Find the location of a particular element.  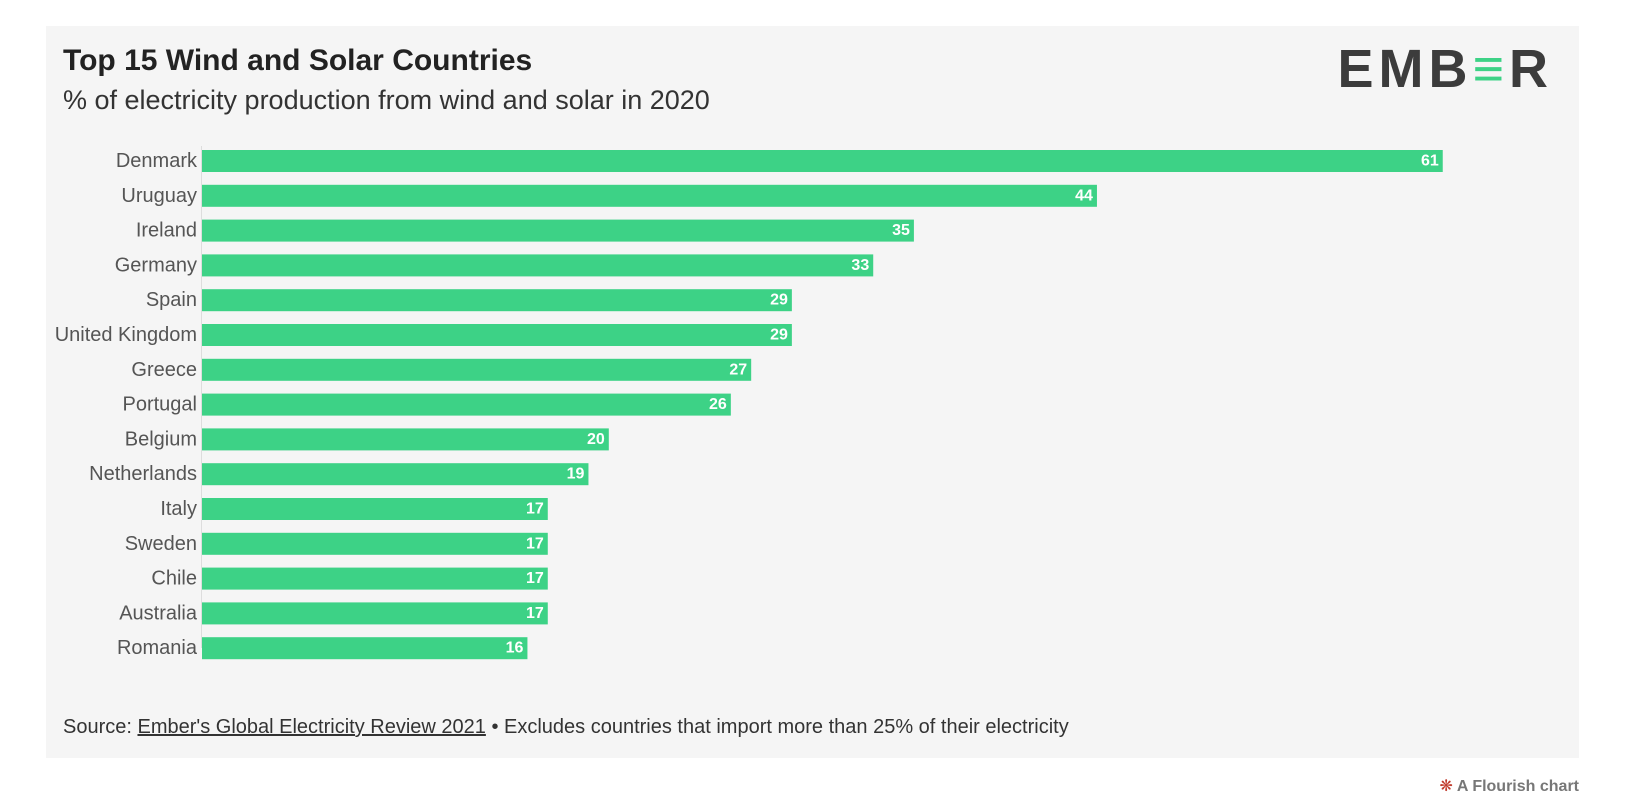

bar-sweden is located at coordinates (375, 543).